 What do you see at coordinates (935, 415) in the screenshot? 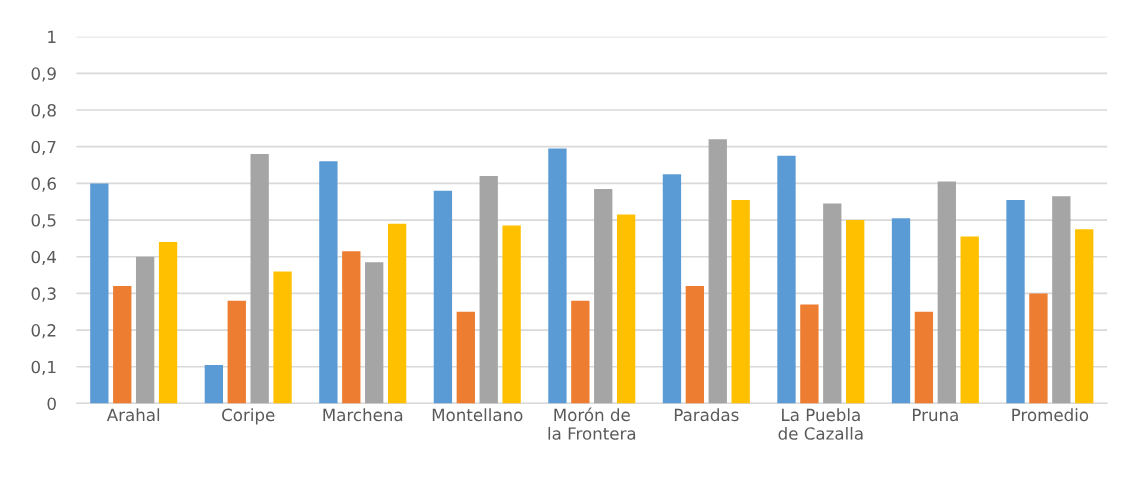
I see `x-tick-label: Pruna` at bounding box center [935, 415].